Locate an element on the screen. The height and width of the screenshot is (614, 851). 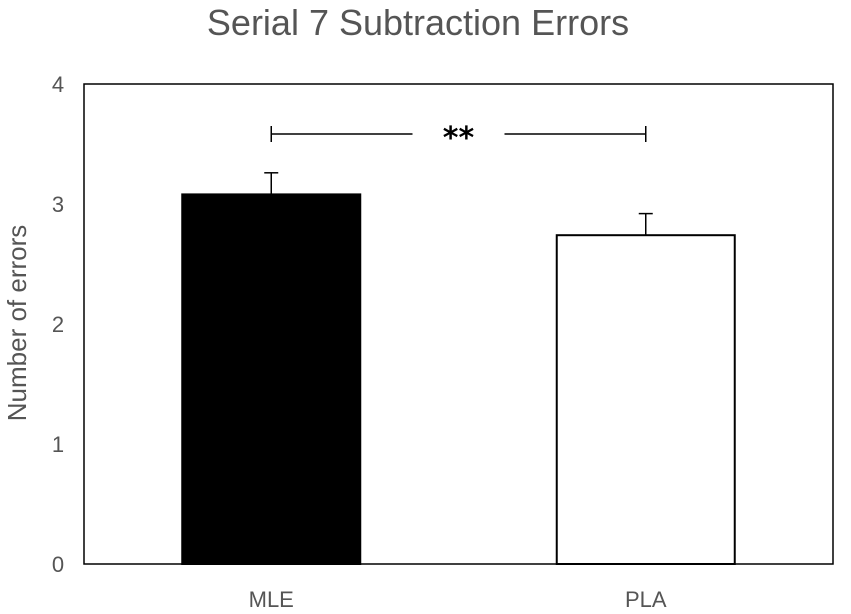
chart-title: Serial 7 Subtraction Errors is located at coordinates (418, 22).